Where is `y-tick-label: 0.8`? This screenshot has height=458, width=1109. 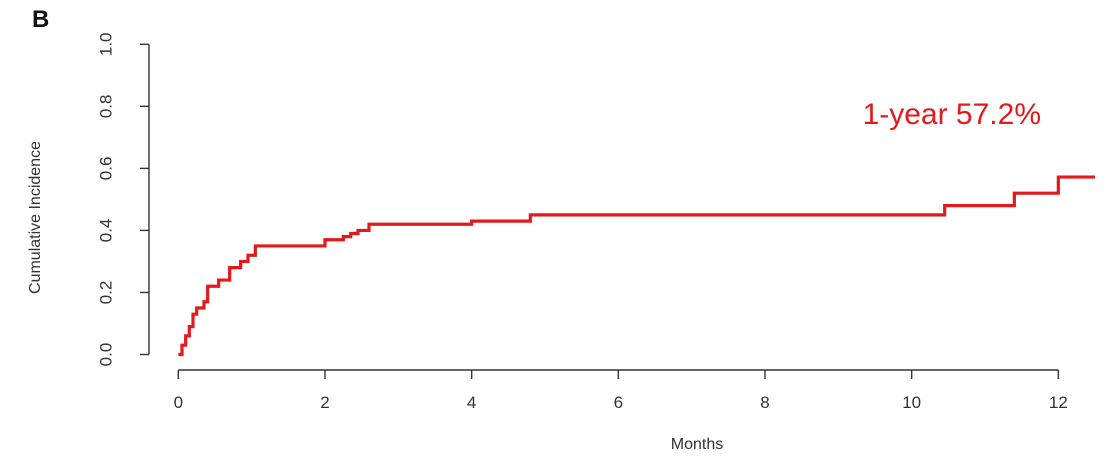 y-tick-label: 0.8 is located at coordinates (105, 107).